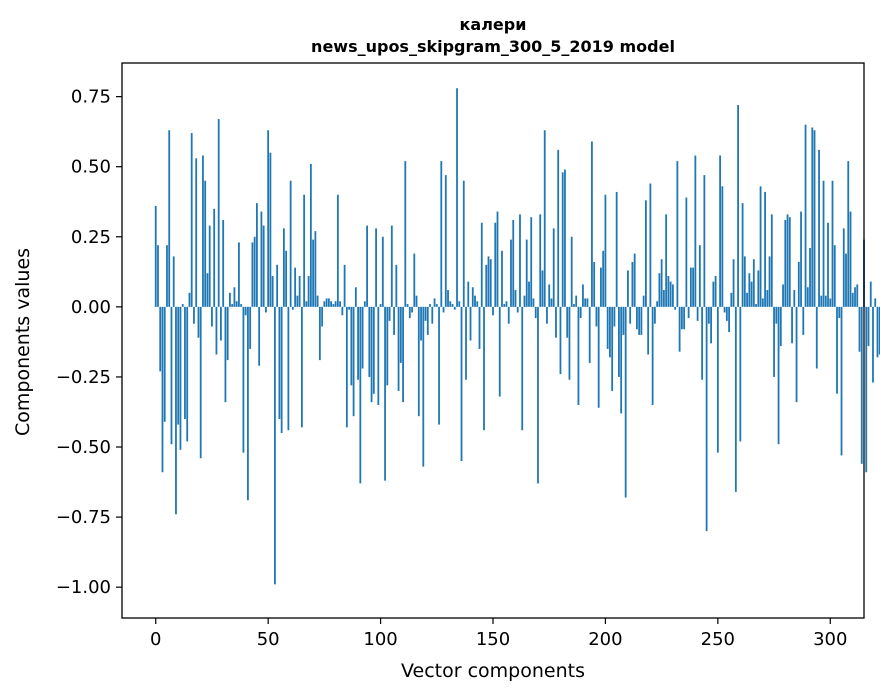 The height and width of the screenshot is (696, 880). I want to click on y-tick-label: 0.25, so click(91, 237).